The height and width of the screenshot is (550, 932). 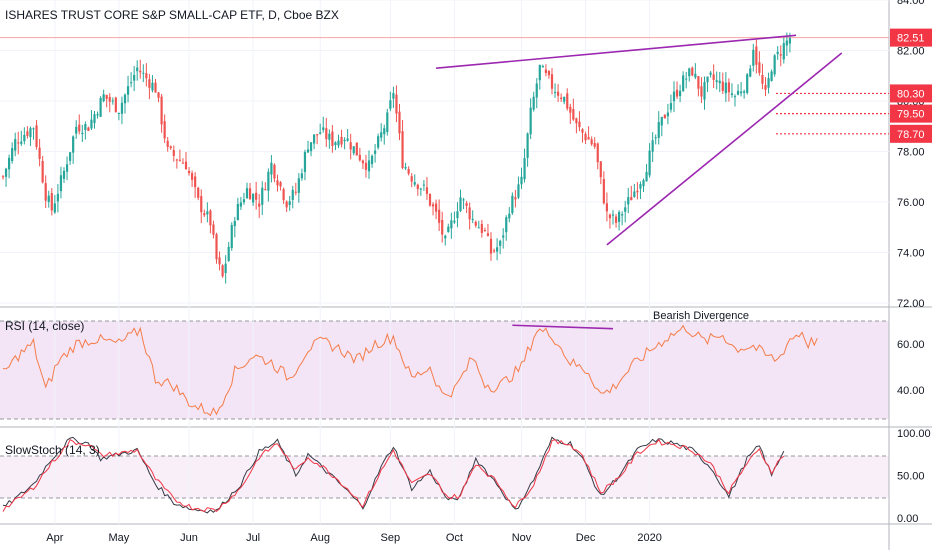 I want to click on wedge-lower-line, so click(x=724, y=149).